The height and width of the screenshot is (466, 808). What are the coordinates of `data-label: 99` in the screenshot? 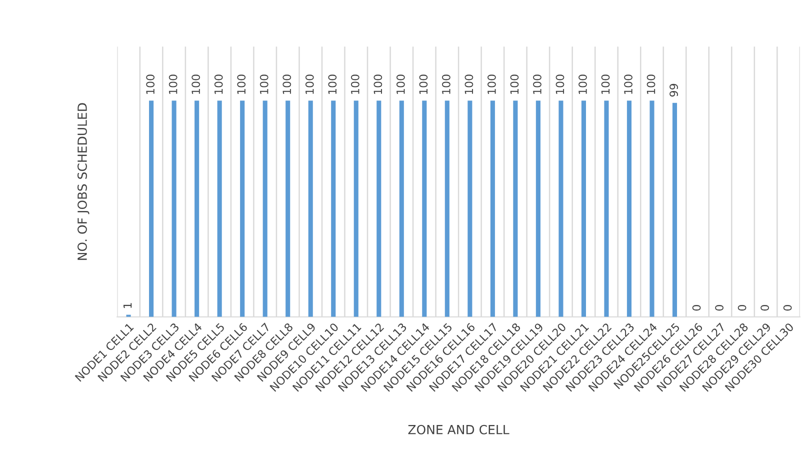 It's located at (674, 90).